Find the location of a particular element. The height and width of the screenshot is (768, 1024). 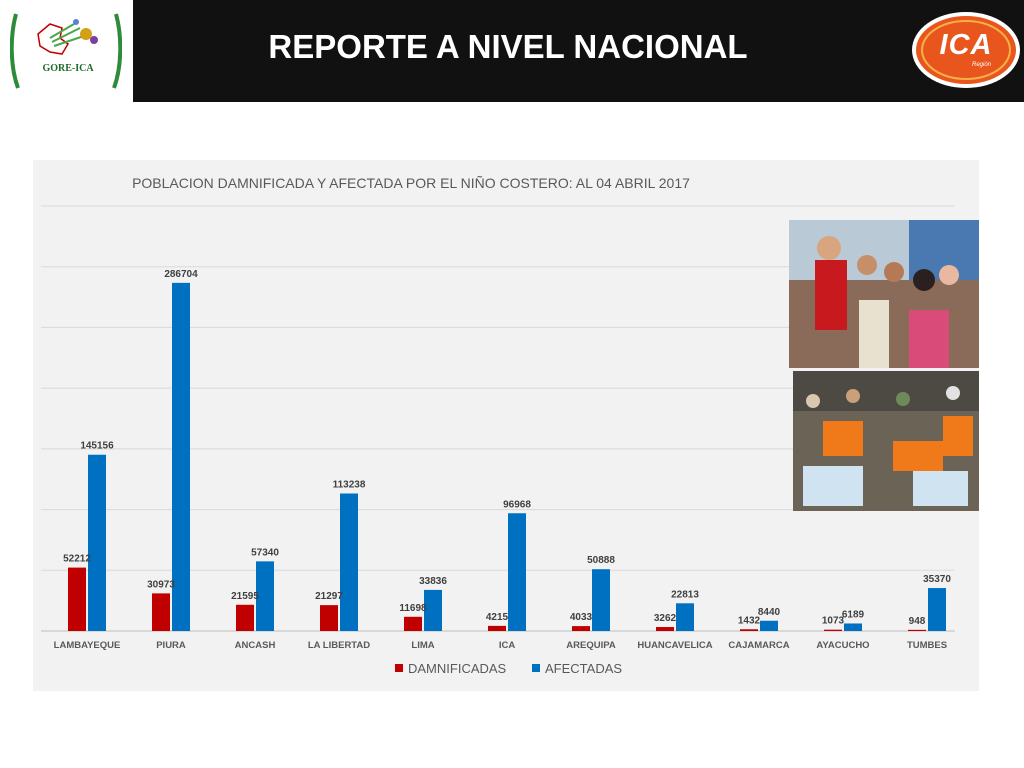

data-label: 4215 is located at coordinates (497, 617).